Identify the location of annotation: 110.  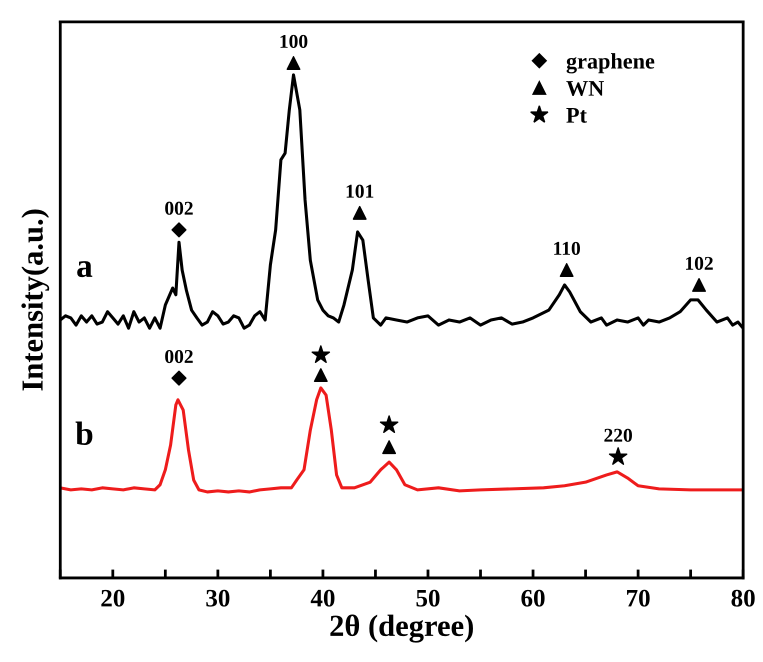
(567, 248).